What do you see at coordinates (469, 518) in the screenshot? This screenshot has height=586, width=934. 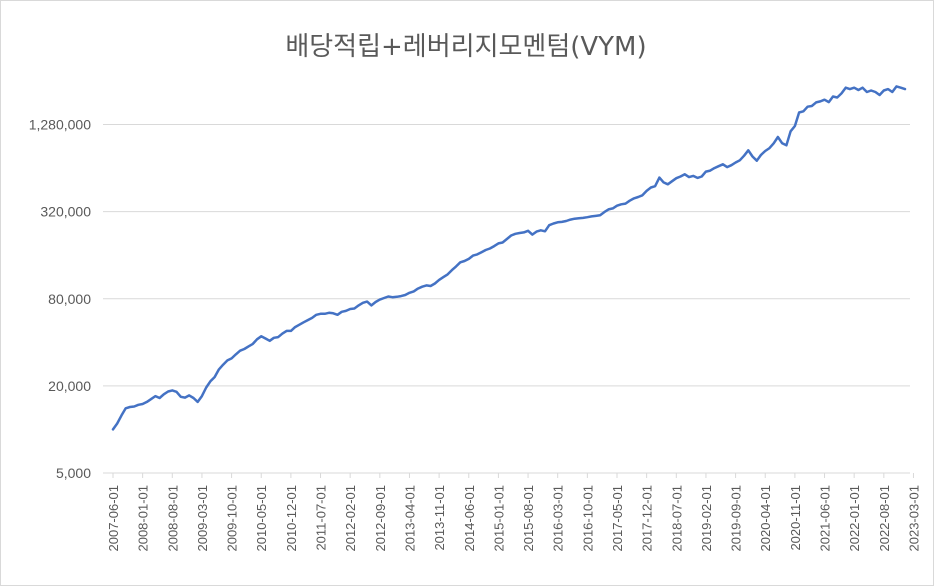 I see `x-tick-label: 2014-06-01` at bounding box center [469, 518].